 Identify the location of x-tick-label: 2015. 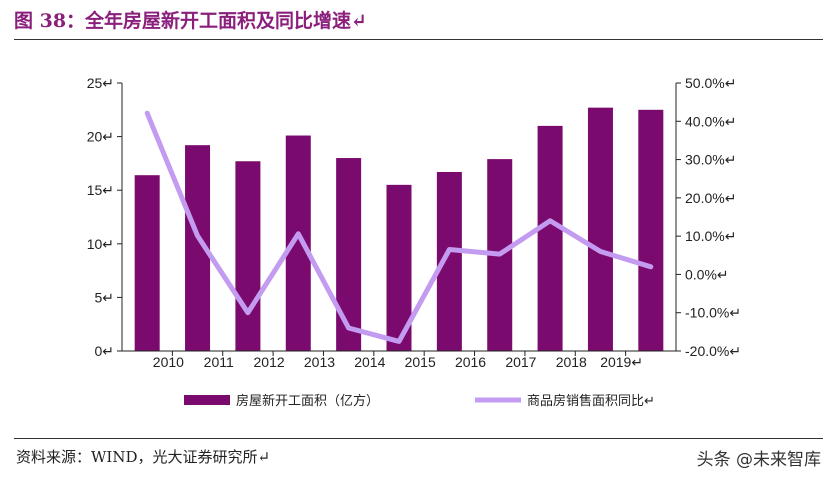
(420, 362).